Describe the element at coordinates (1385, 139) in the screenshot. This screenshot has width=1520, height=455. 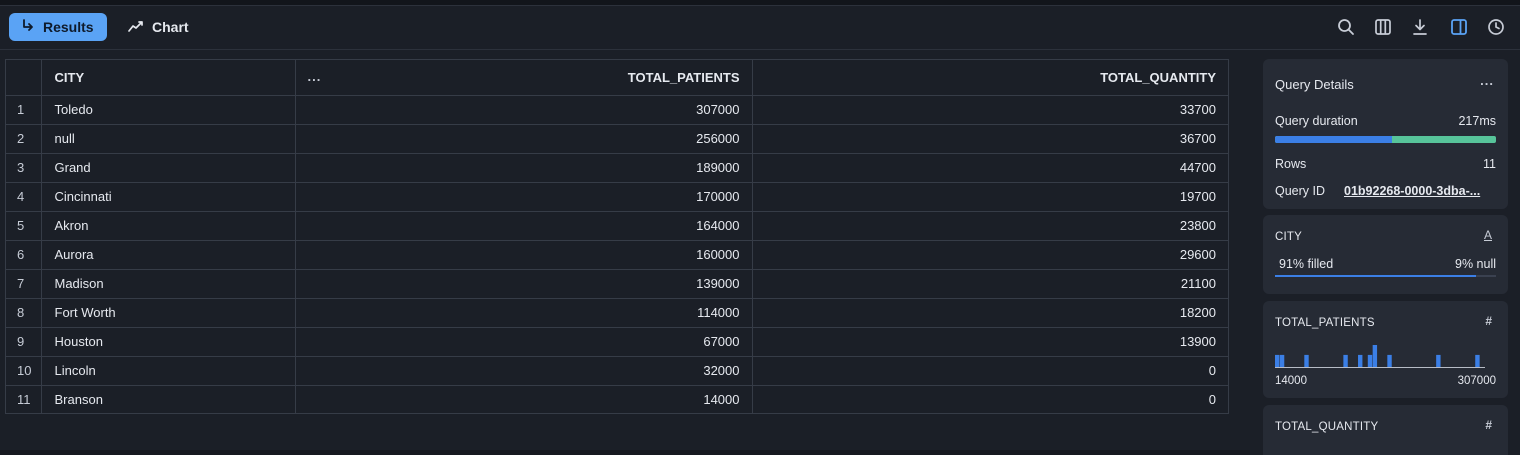
I see `query-duration-bar` at that location.